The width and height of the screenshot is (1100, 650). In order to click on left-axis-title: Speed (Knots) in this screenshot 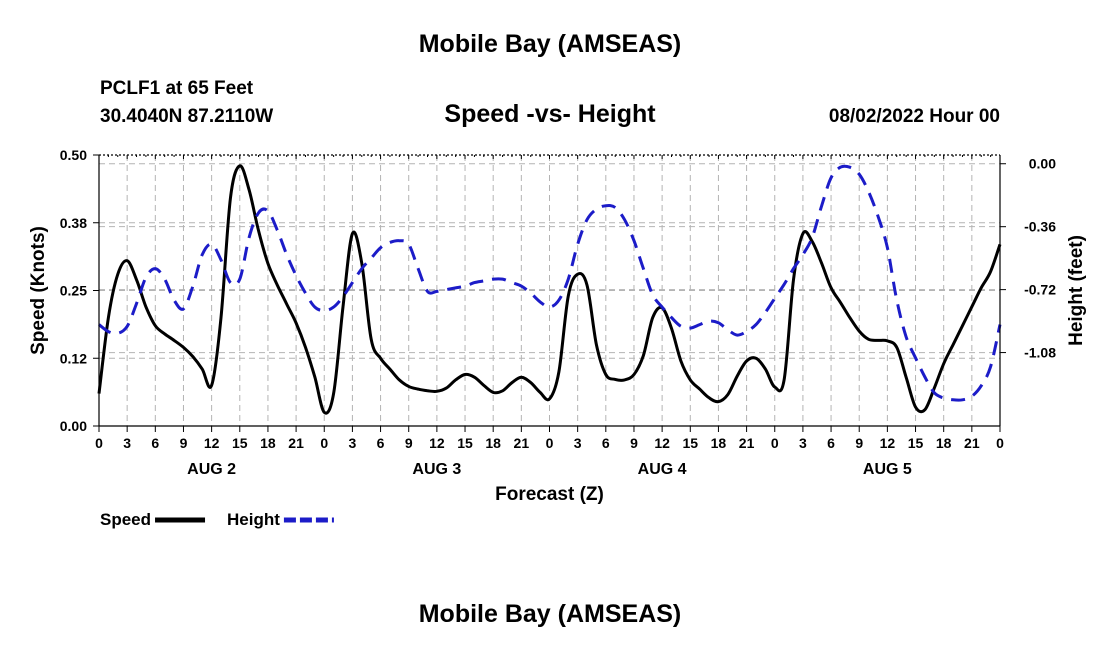, I will do `click(38, 290)`.